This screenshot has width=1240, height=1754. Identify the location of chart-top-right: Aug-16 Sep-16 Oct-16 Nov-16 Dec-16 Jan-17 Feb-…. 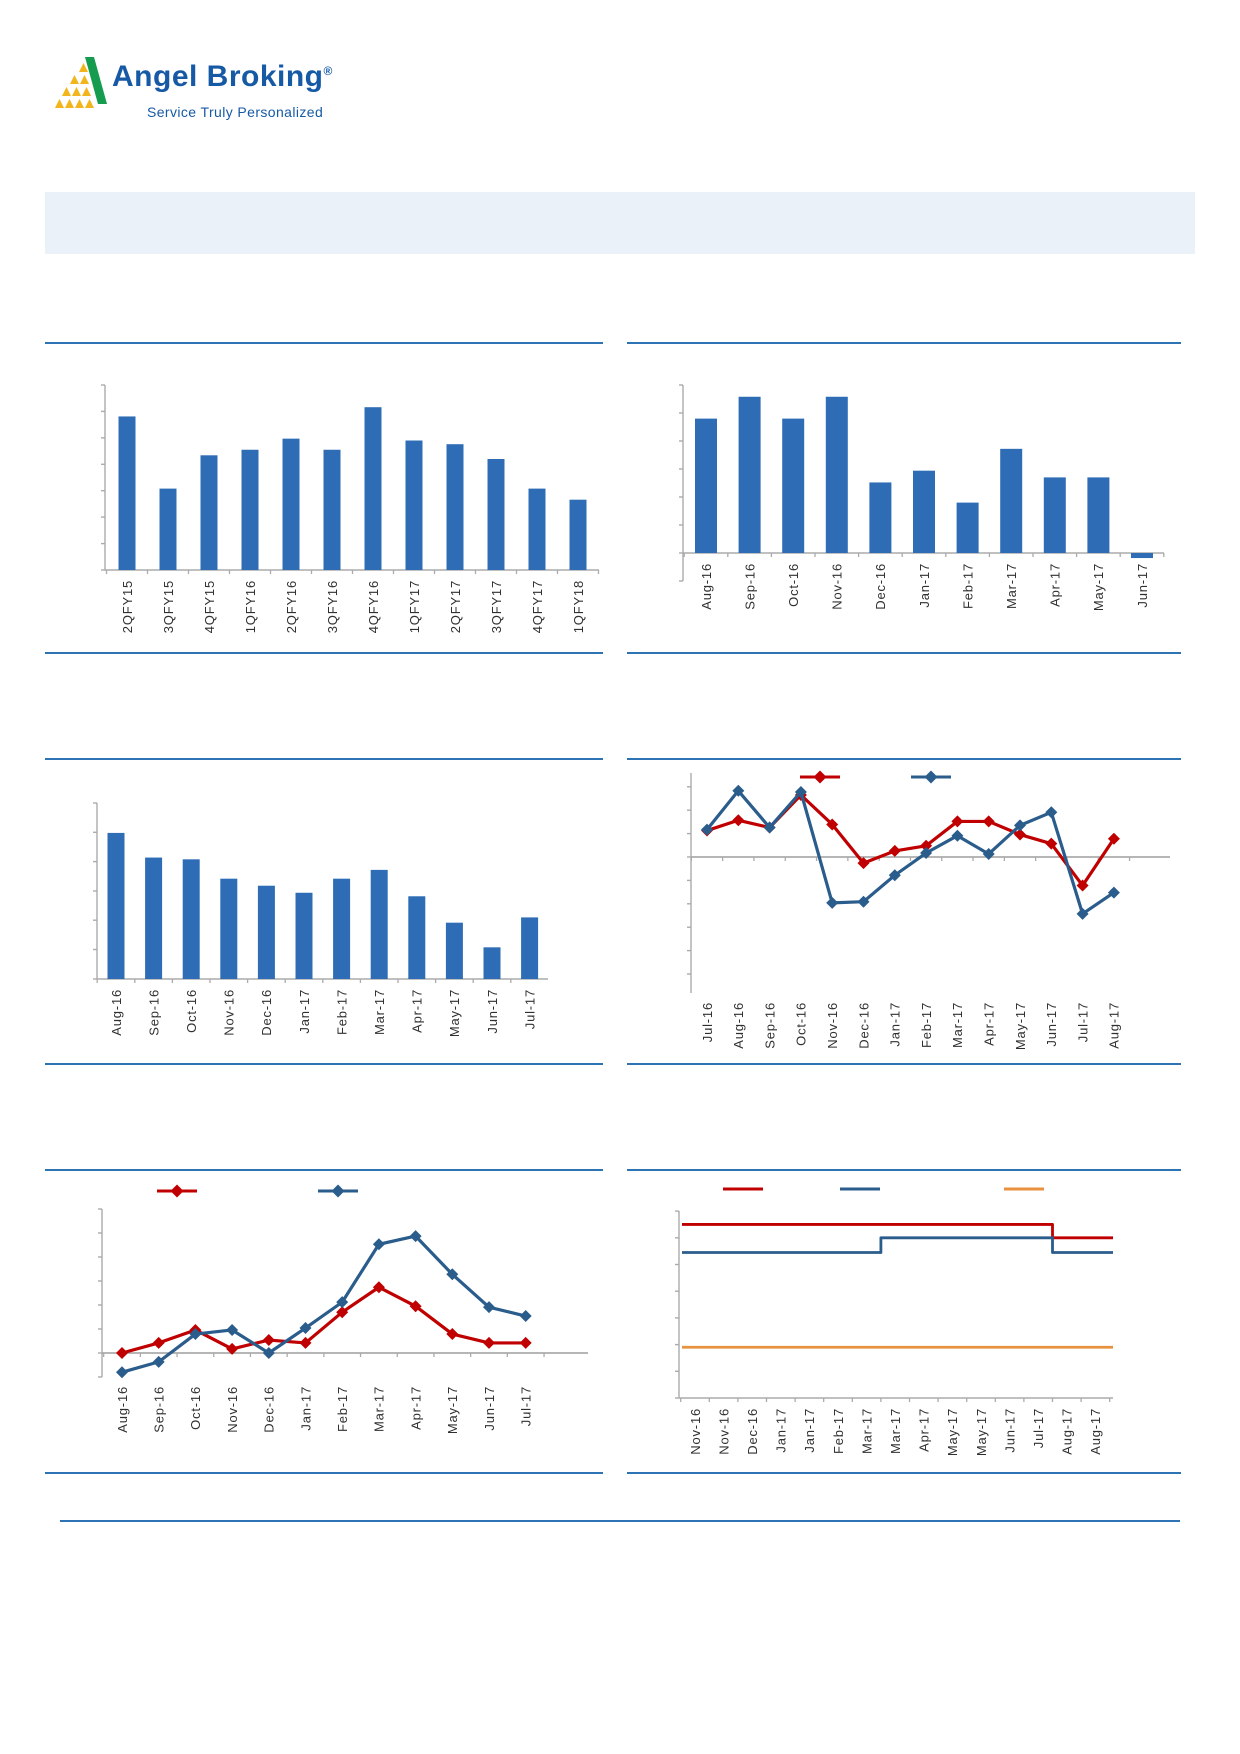
(922, 514).